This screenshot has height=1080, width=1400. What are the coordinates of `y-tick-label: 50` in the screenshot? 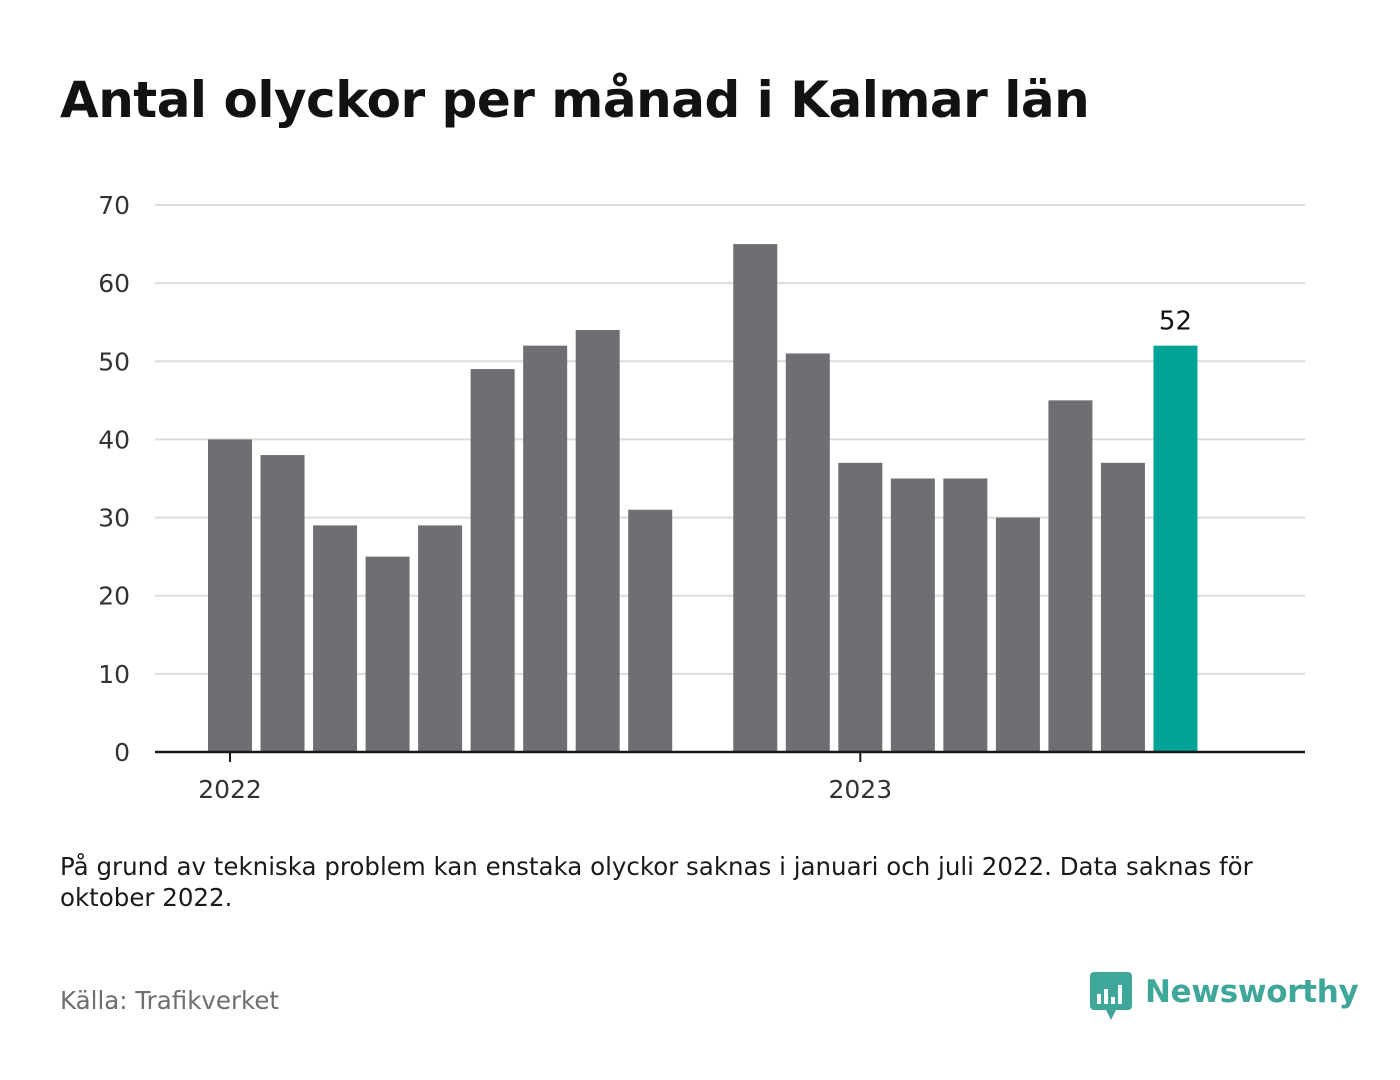 It's located at (114, 361).